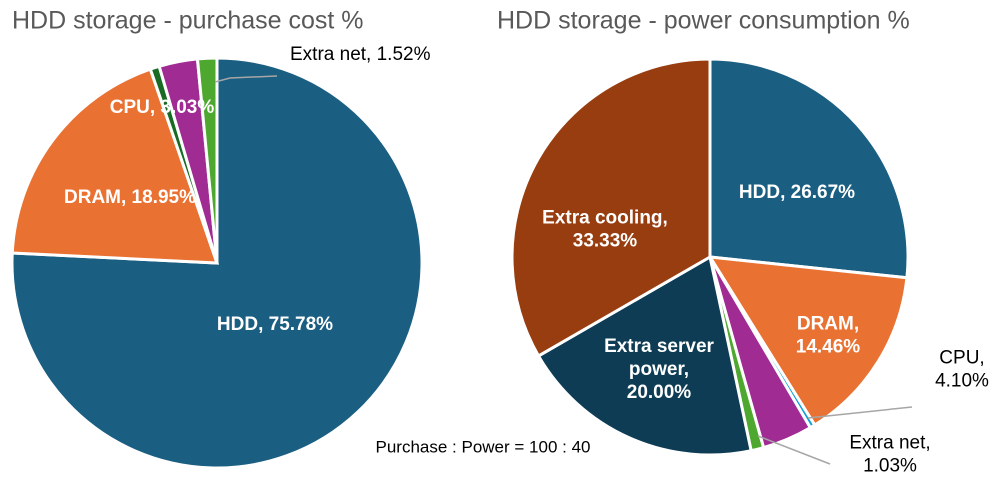  What do you see at coordinates (889, 455) in the screenshot?
I see `data-label: Extra net, 1.03%` at bounding box center [889, 455].